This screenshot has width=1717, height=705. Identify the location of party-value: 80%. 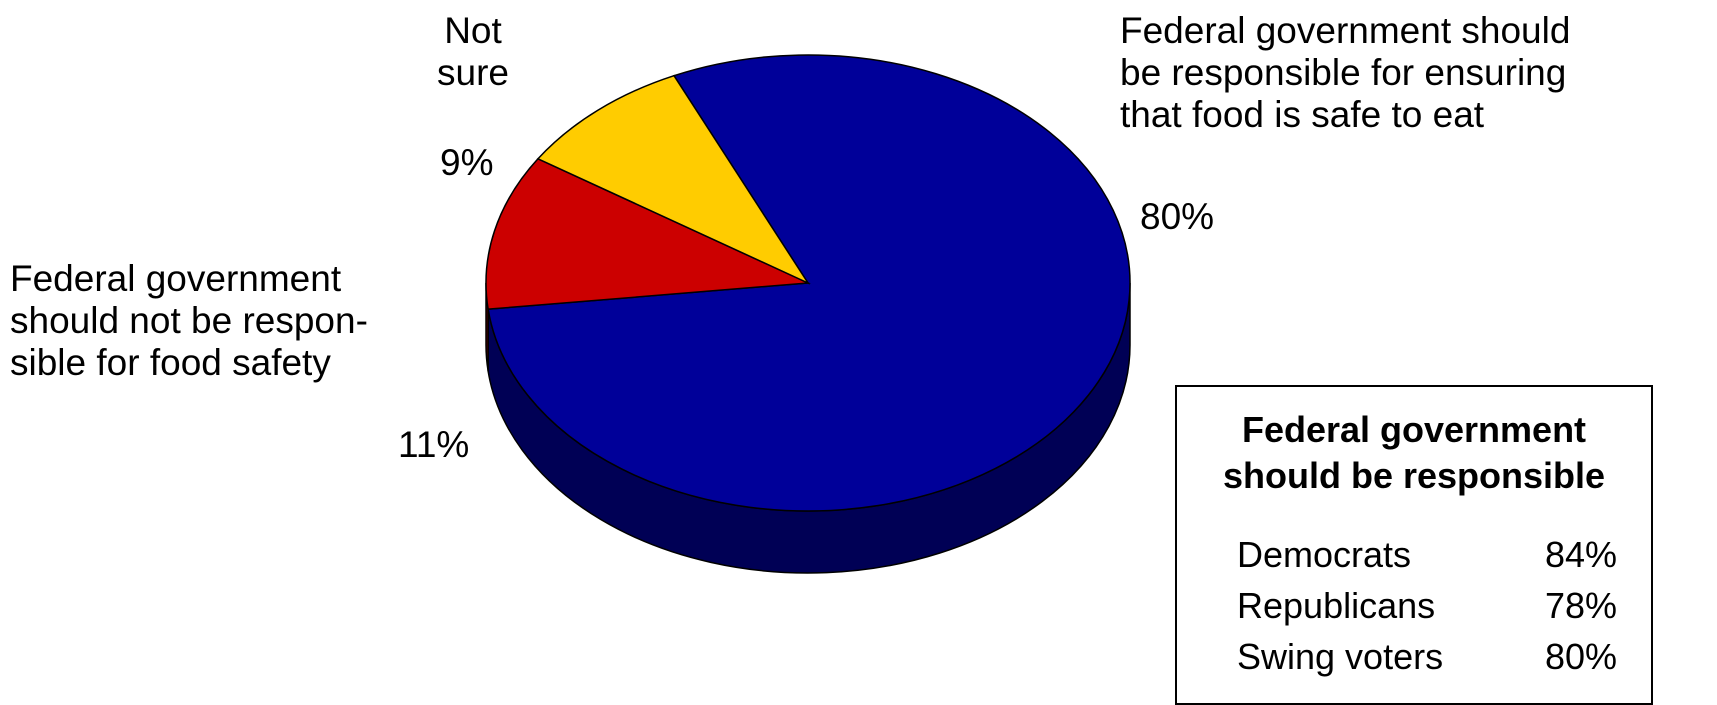
(1581, 656).